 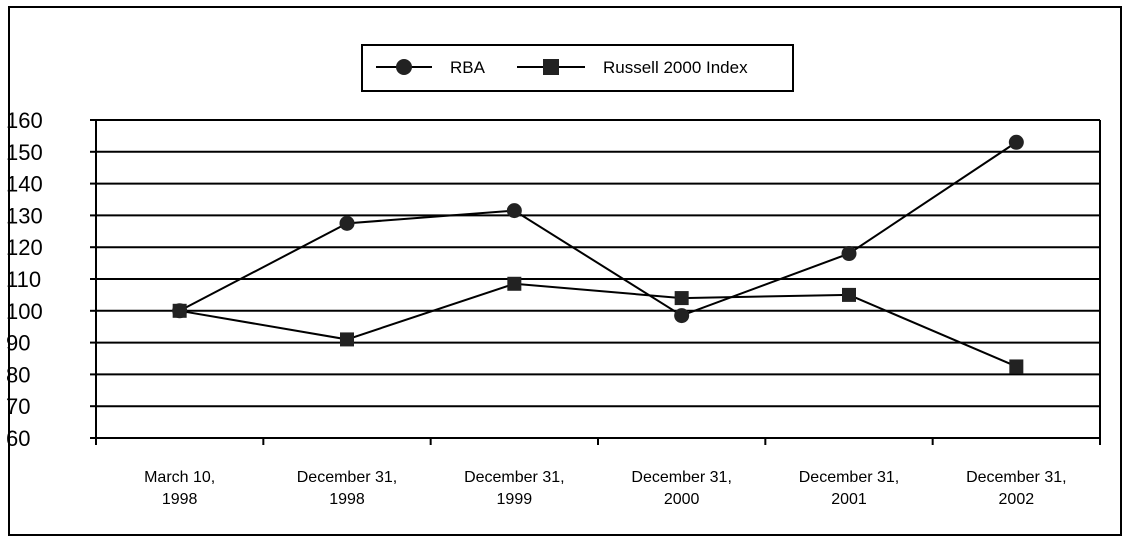 What do you see at coordinates (24, 215) in the screenshot?
I see `y-tick-label: 130` at bounding box center [24, 215].